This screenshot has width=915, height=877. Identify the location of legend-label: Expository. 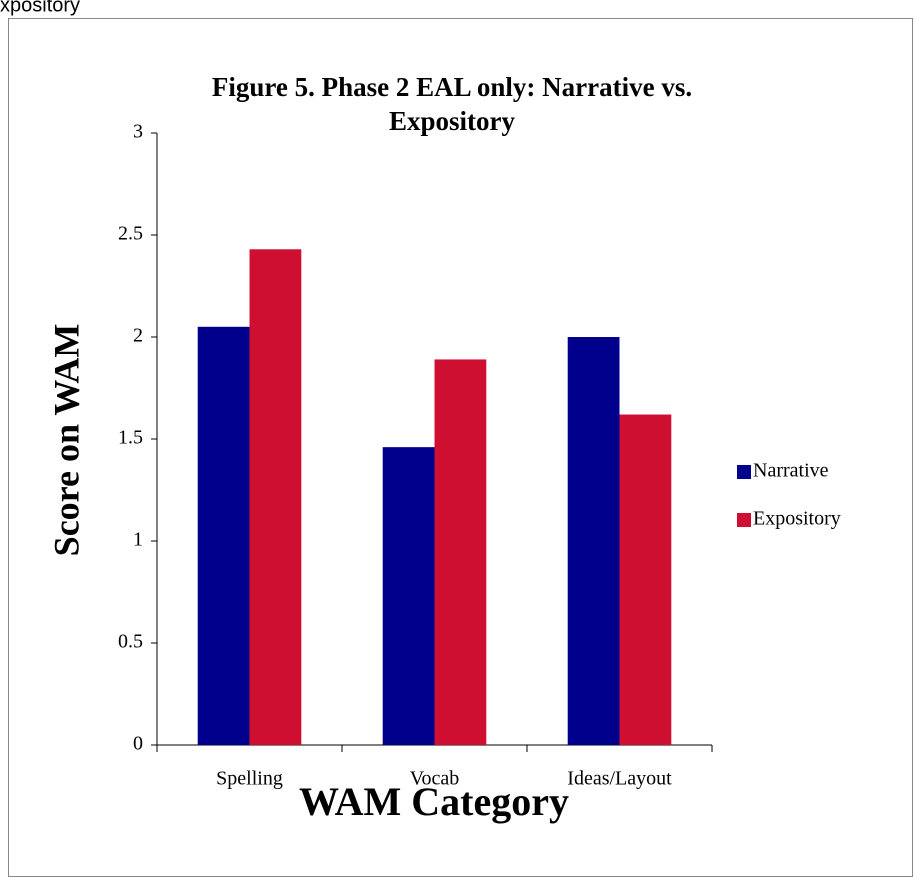
(797, 519).